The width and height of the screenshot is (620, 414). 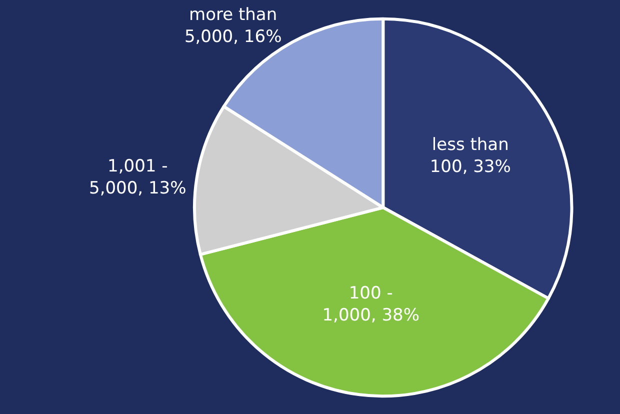 I want to click on slice-label: less than 100, 33%, so click(x=470, y=155).